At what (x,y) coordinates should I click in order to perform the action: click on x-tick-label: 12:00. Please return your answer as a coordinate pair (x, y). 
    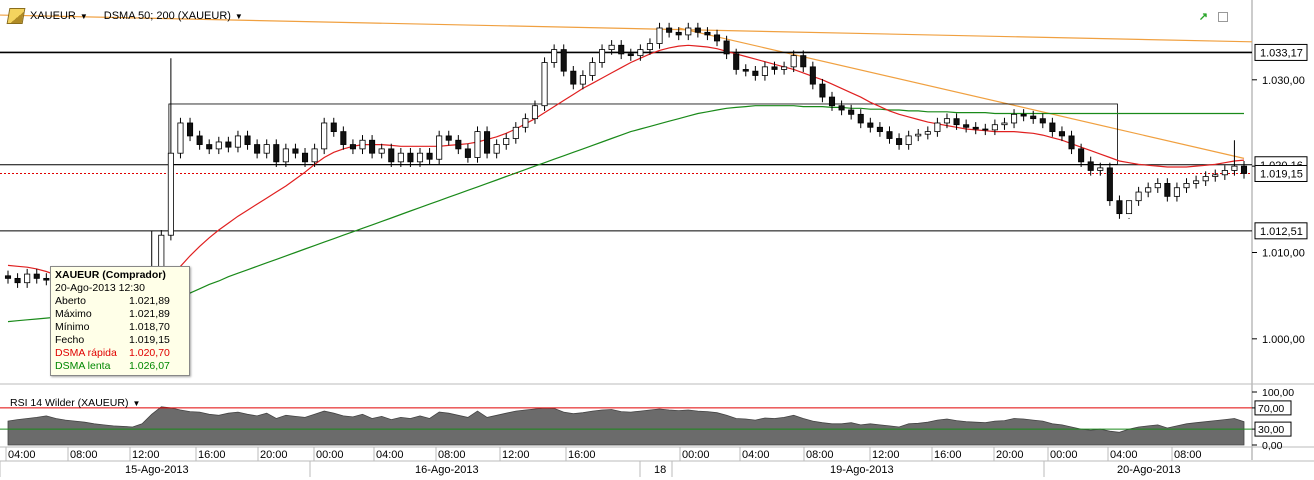
    Looking at the image, I should click on (146, 455).